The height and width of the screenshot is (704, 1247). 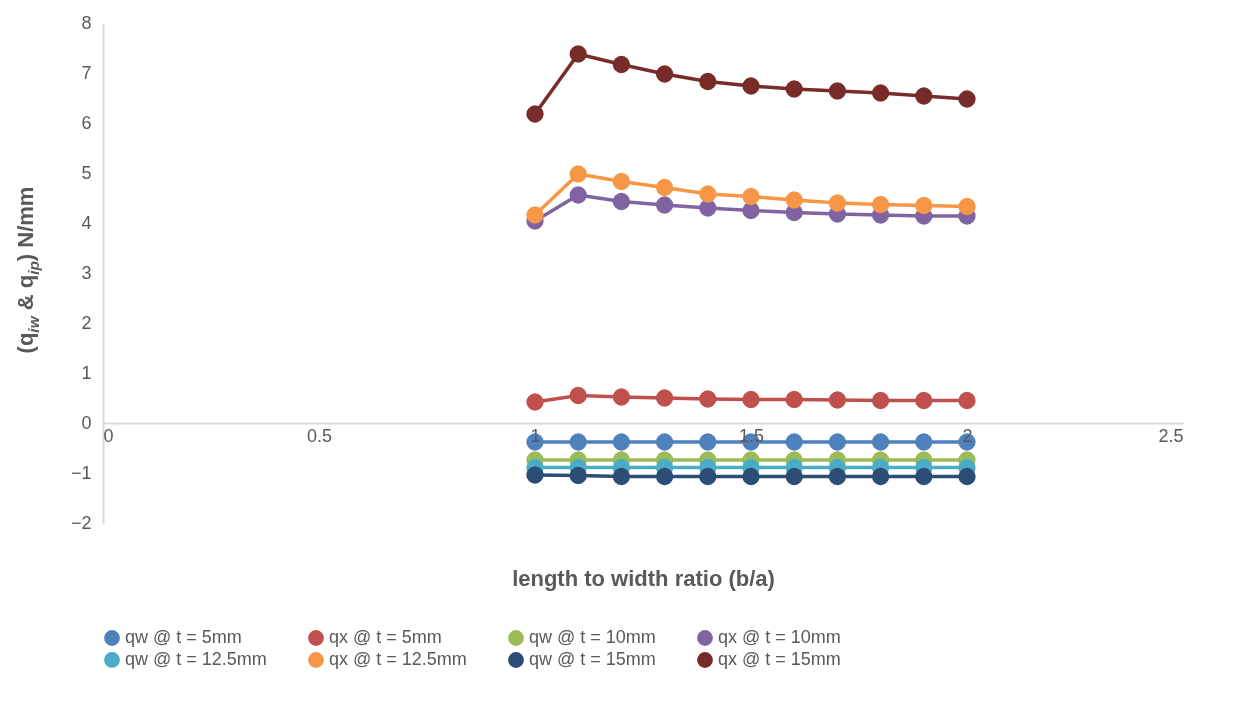 I want to click on x-axis-title: length to width ratio (b/a), so click(x=643, y=578).